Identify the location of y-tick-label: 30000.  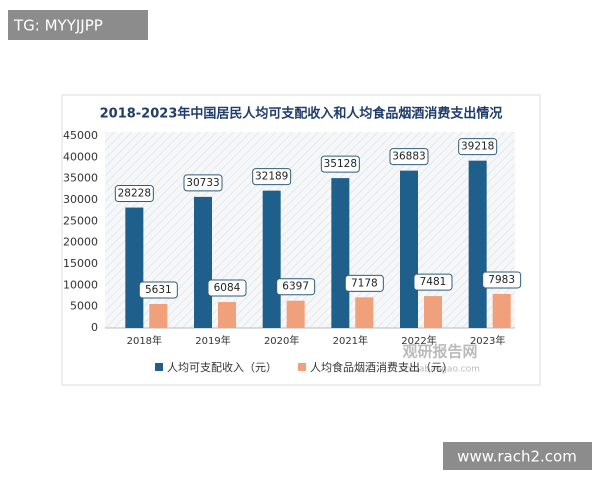
(80, 199).